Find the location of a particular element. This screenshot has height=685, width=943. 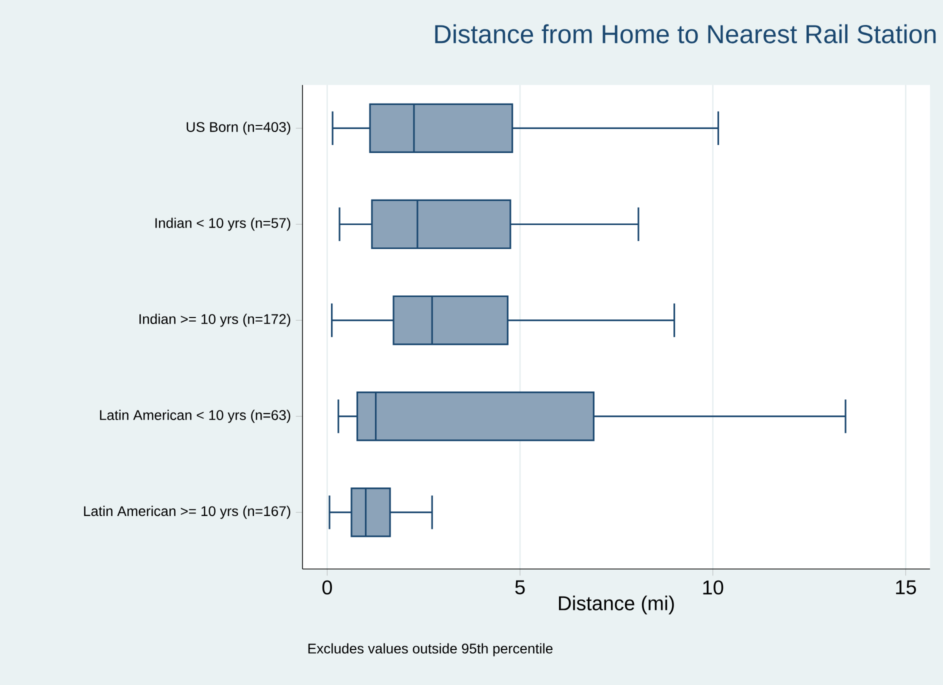

x-tick-label: 15 is located at coordinates (906, 587).